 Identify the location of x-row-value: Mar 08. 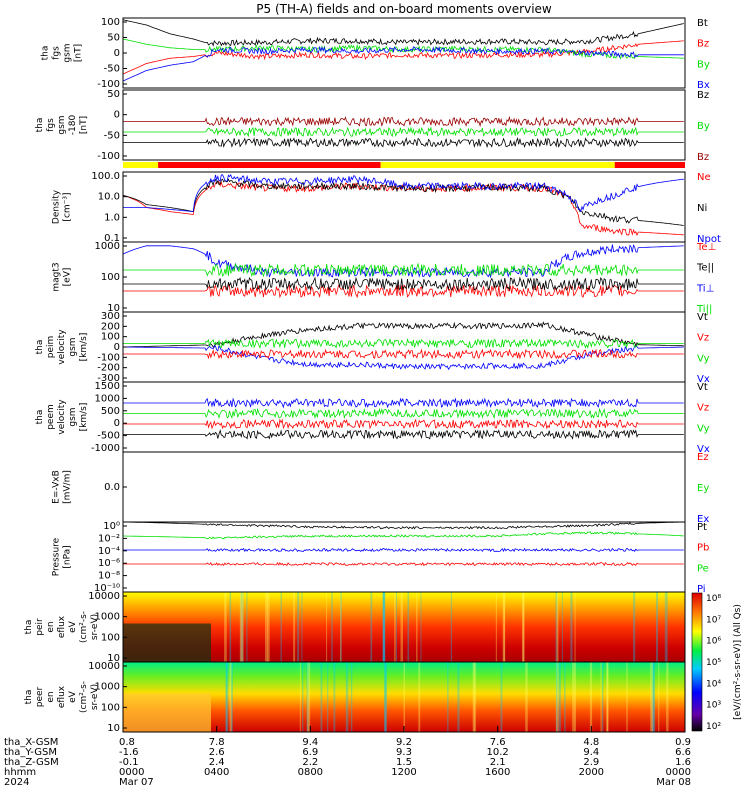
(673, 782).